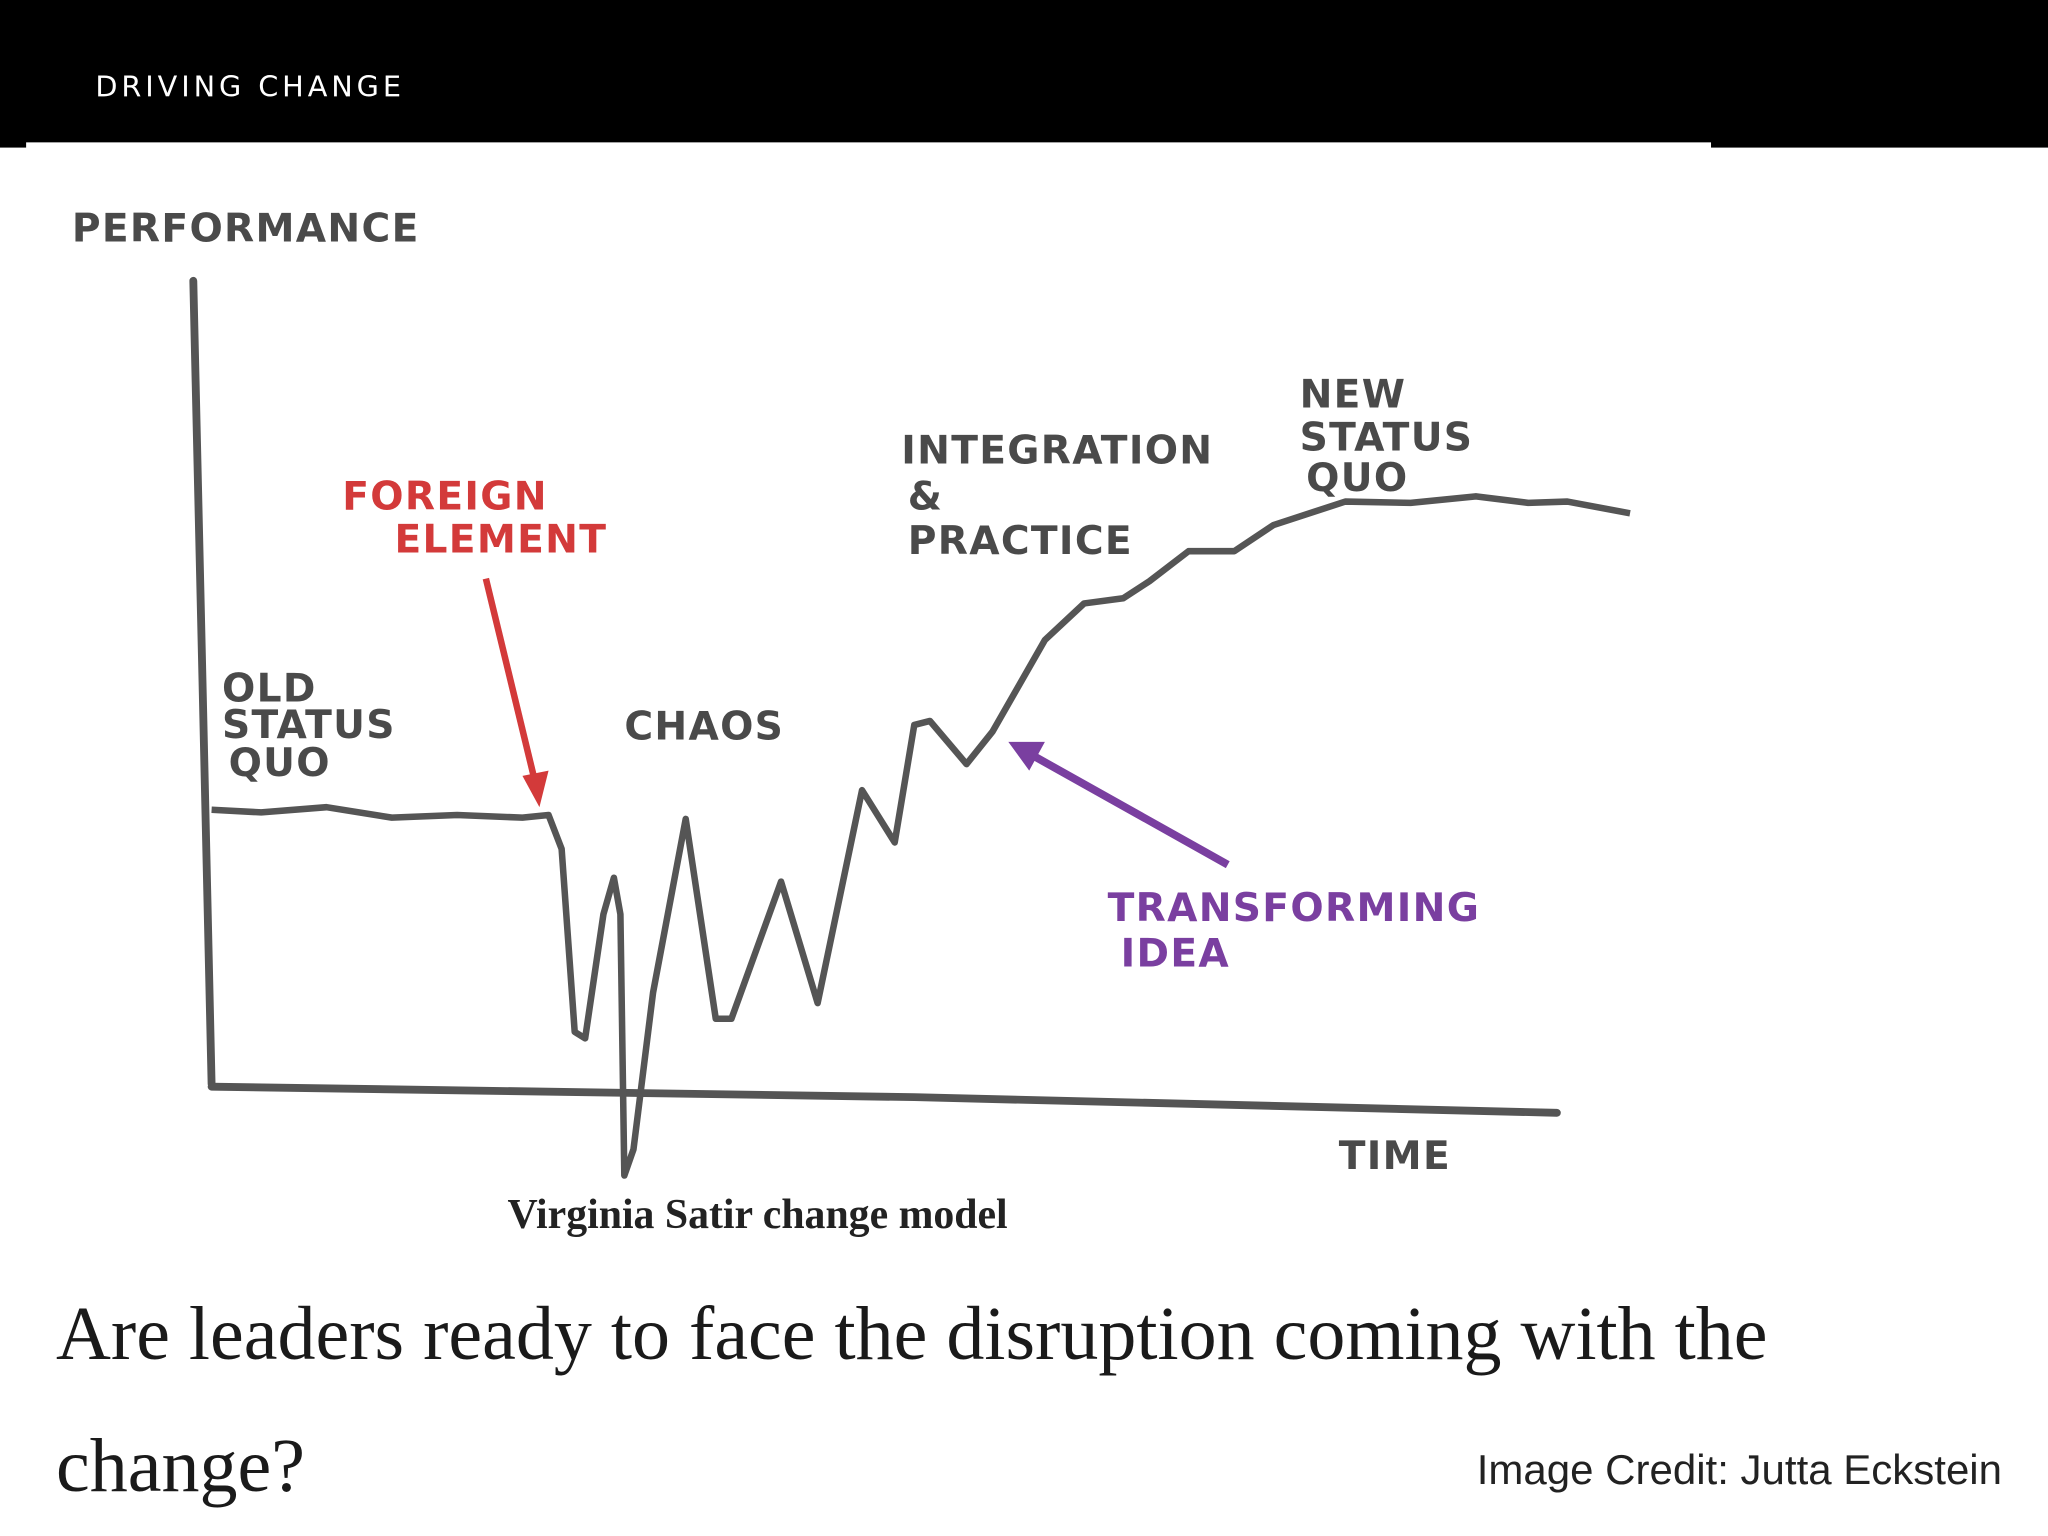  What do you see at coordinates (1294, 908) in the screenshot?
I see `annotation: TRANSFORMING` at bounding box center [1294, 908].